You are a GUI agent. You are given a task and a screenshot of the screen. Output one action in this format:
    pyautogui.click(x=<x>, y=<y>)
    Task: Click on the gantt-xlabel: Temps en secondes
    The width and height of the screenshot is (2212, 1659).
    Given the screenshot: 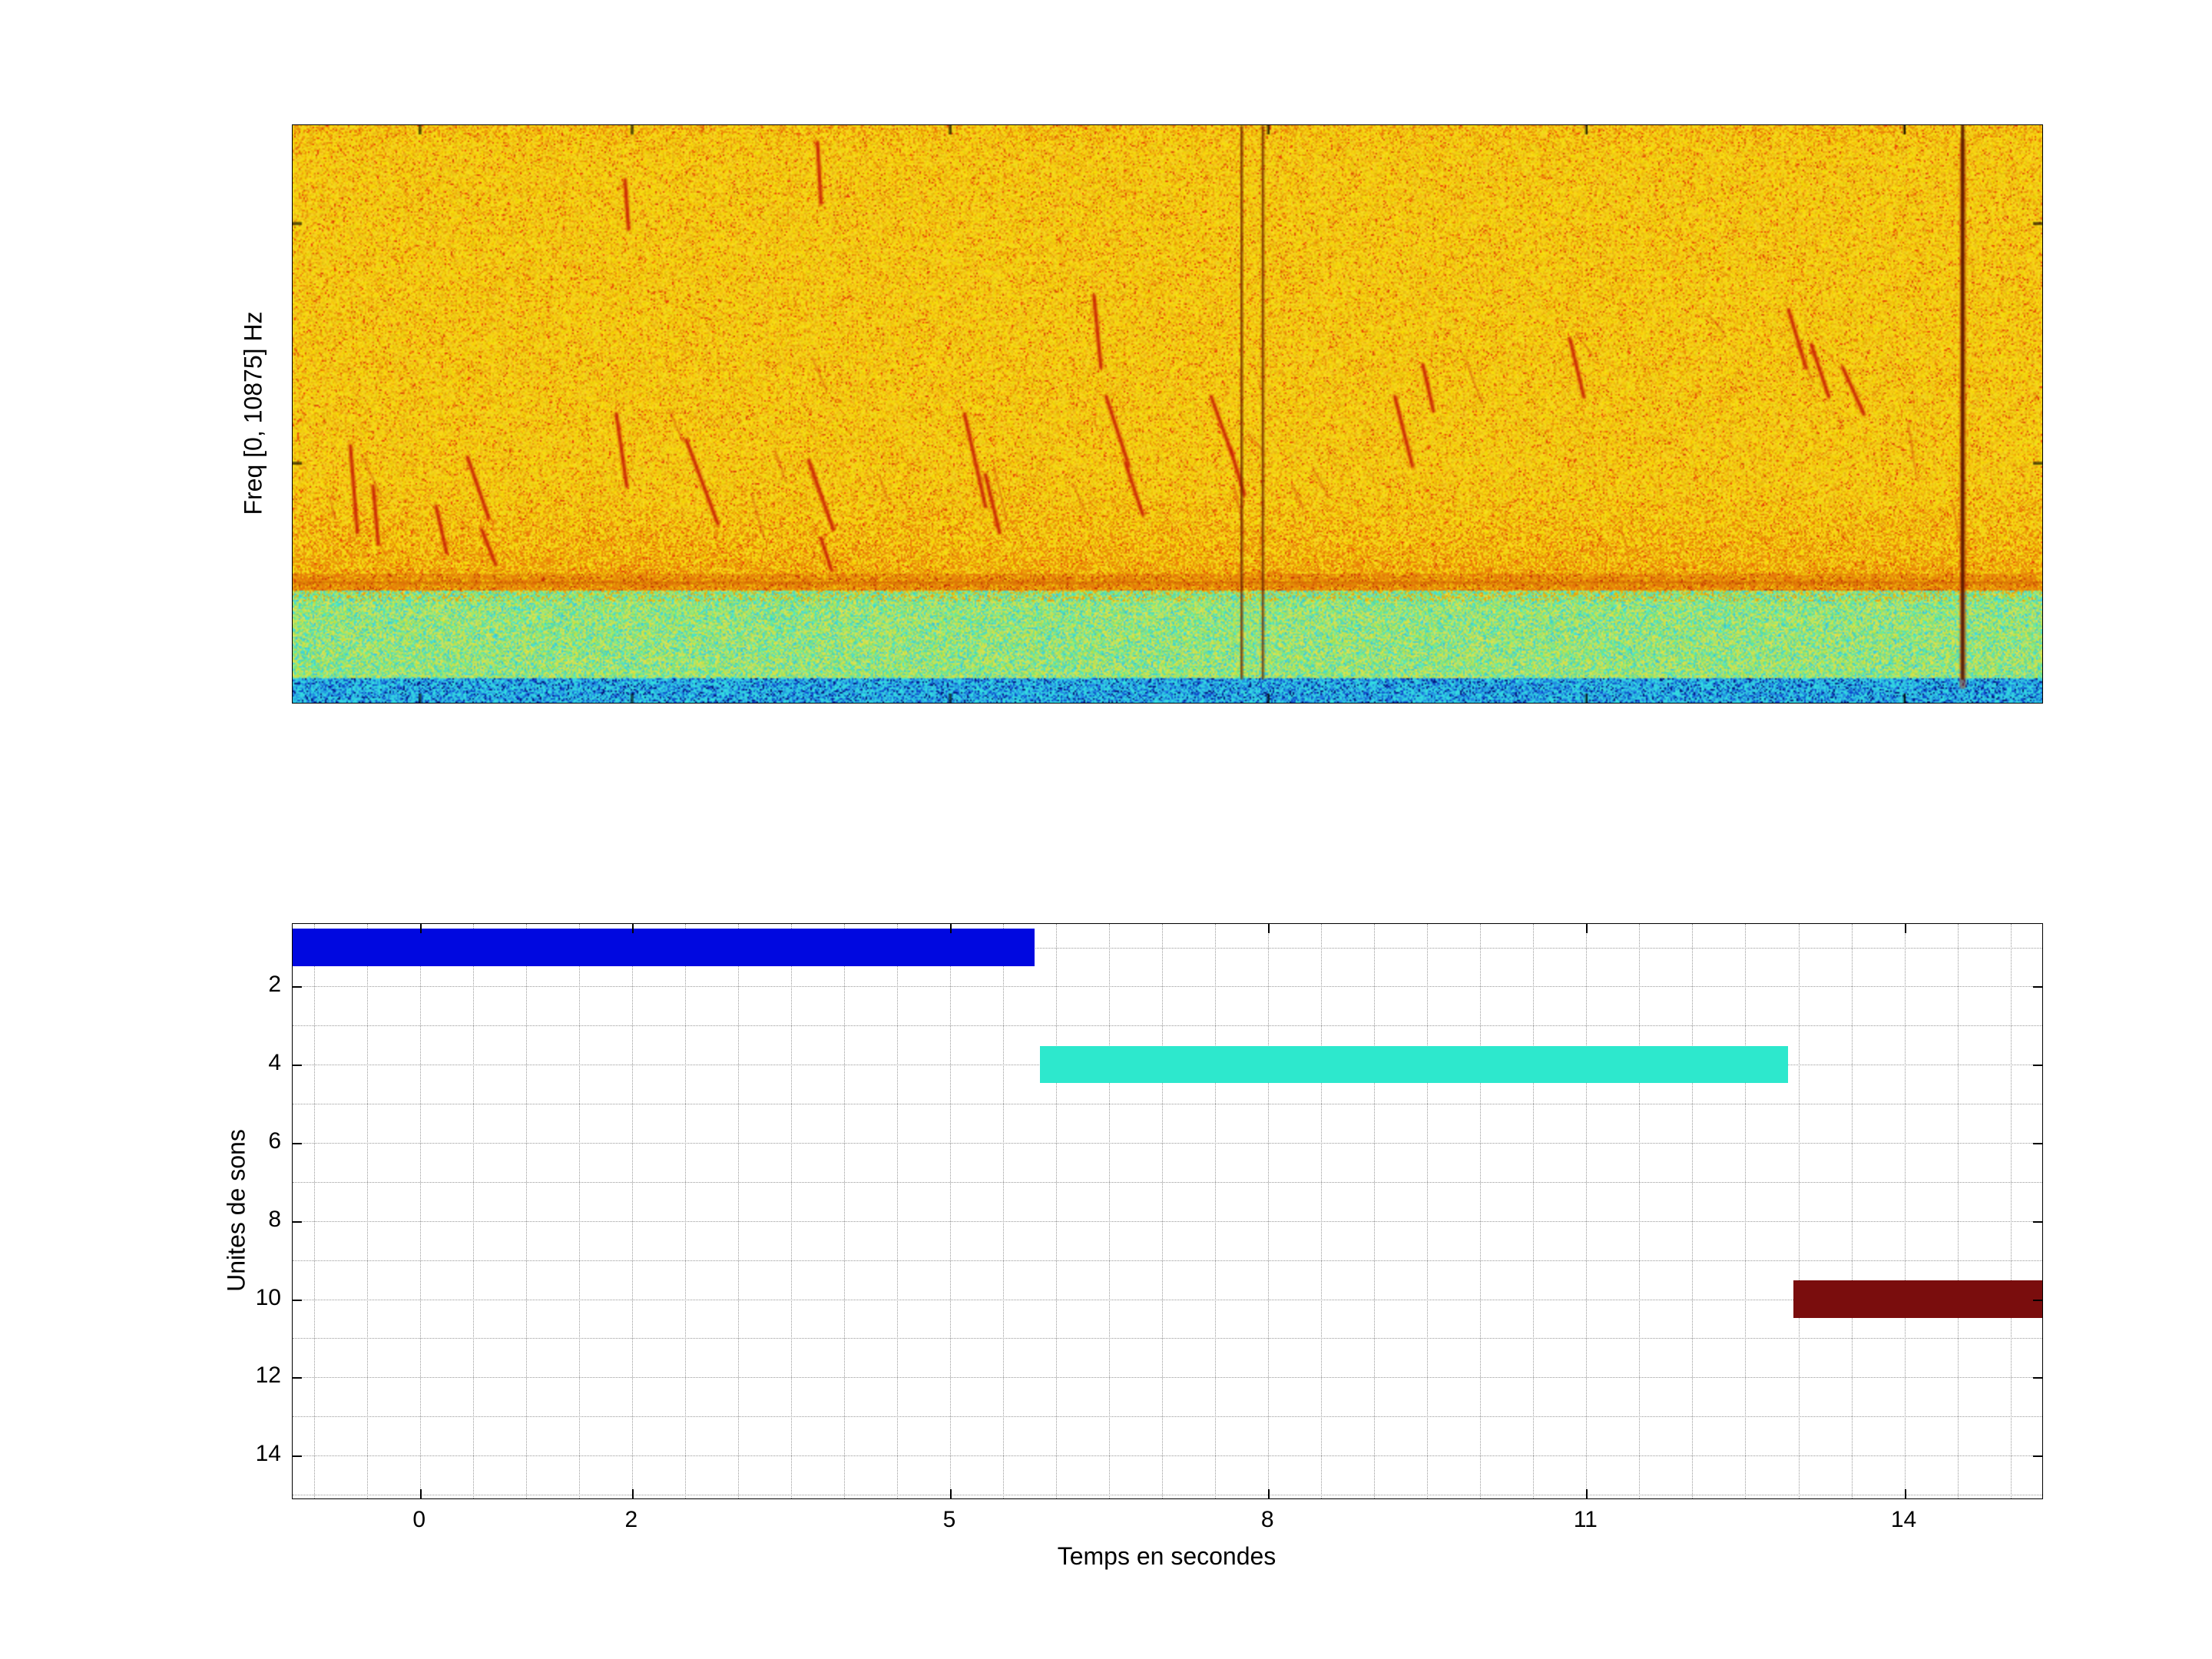 What is the action you would take?
    pyautogui.click(x=1167, y=1556)
    